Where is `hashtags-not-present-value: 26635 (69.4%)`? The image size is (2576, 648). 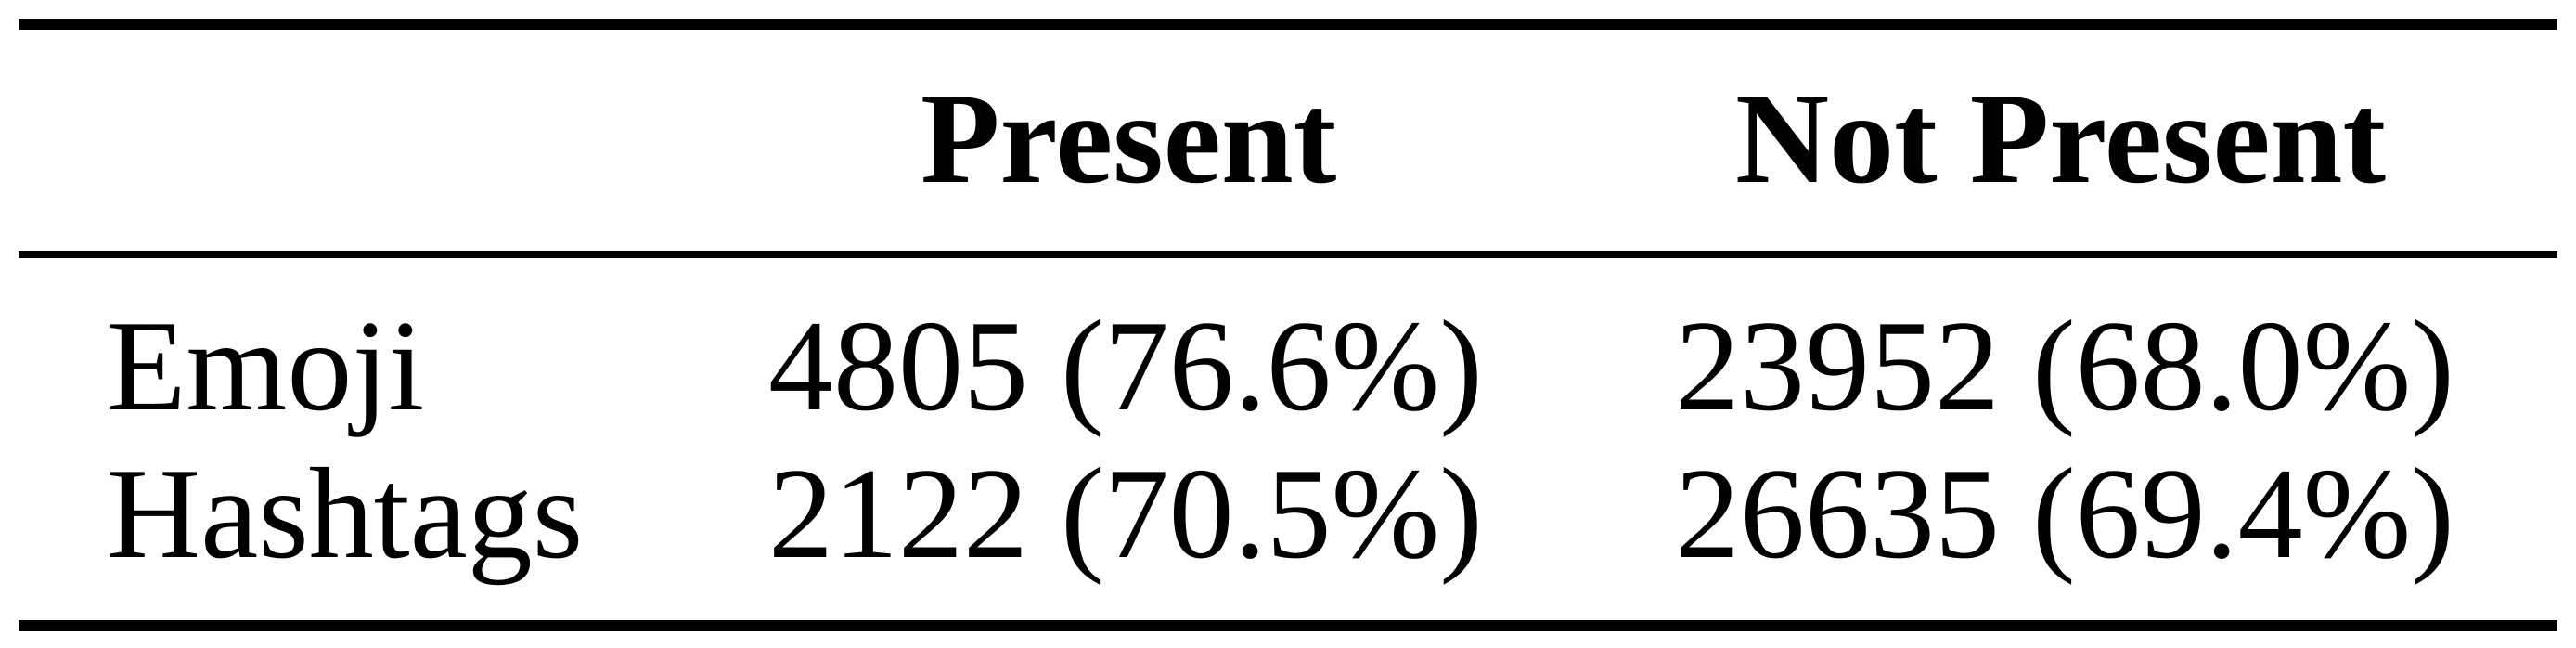
hashtags-not-present-value: 26635 (69.4%) is located at coordinates (2064, 514).